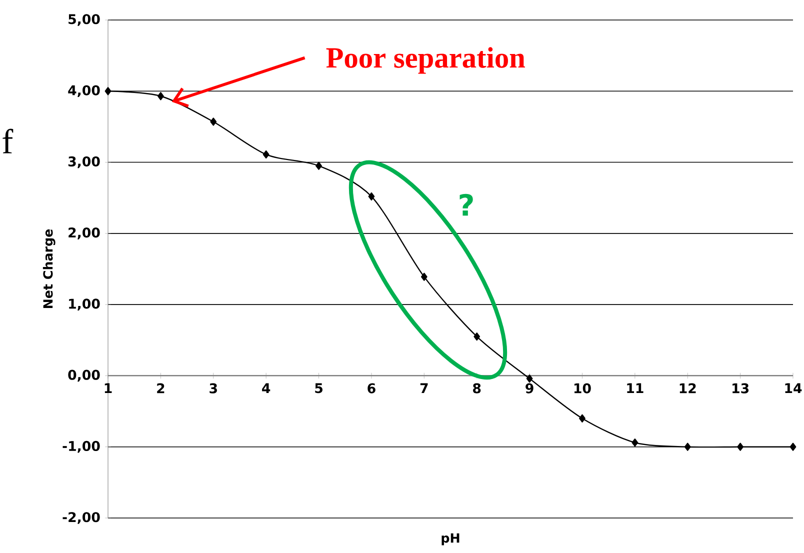 This screenshot has height=553, width=804. I want to click on x-tick-label: 5, so click(318, 388).